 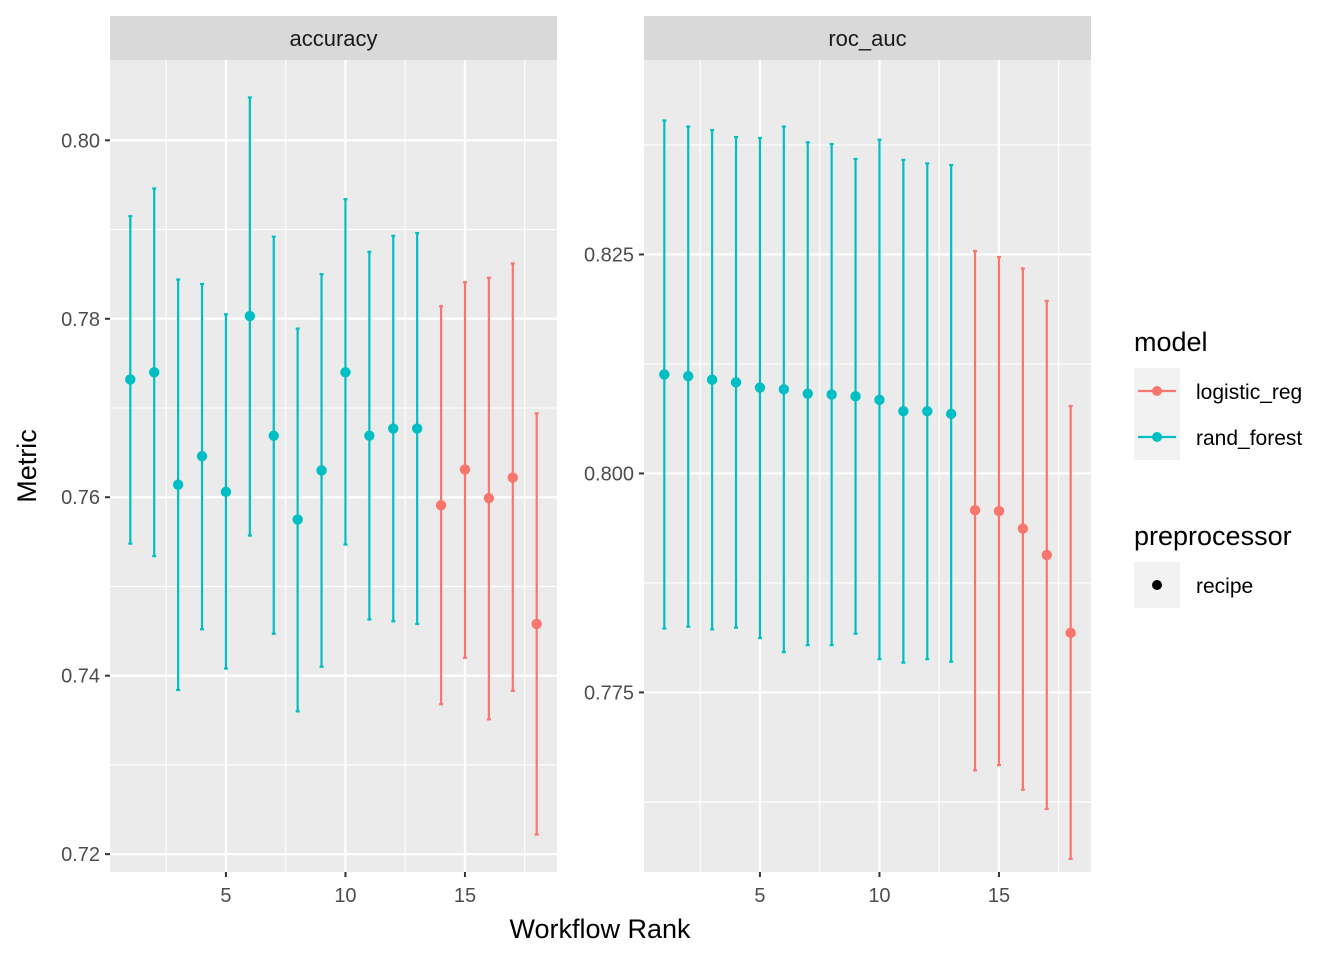 What do you see at coordinates (80, 141) in the screenshot?
I see `y-tick-label: 0.80` at bounding box center [80, 141].